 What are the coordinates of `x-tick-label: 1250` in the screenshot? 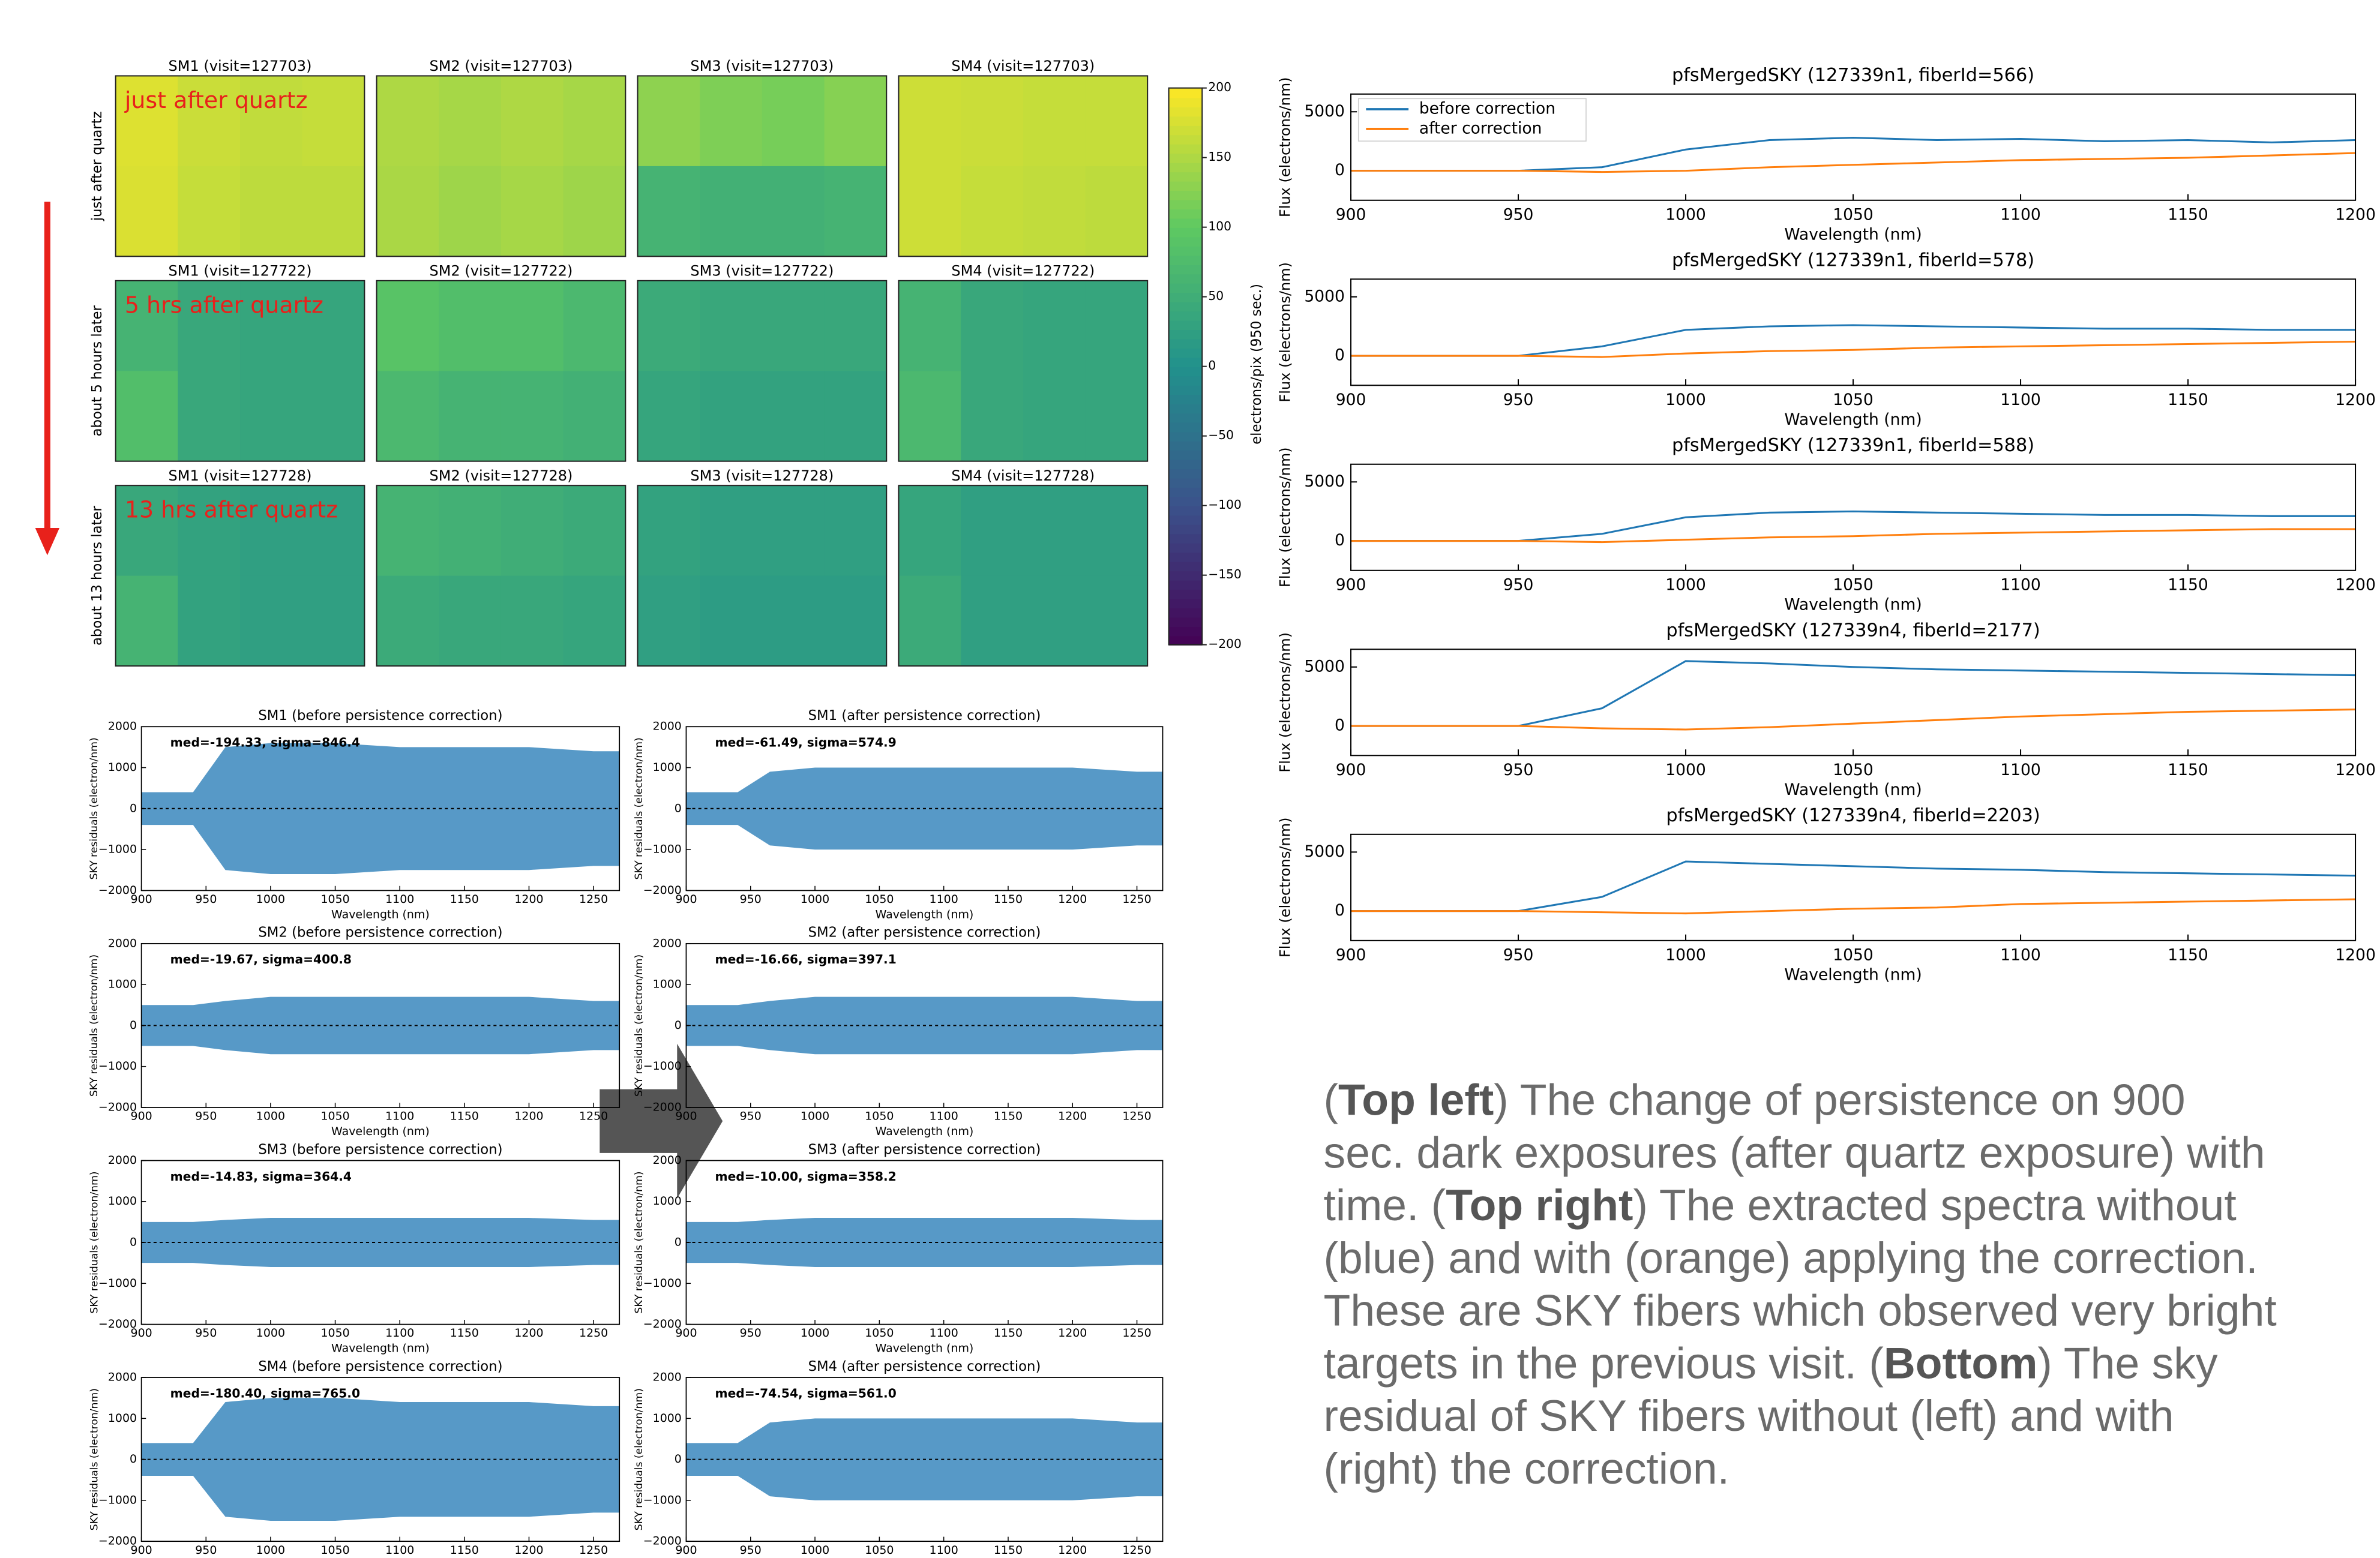 It's located at (593, 1550).